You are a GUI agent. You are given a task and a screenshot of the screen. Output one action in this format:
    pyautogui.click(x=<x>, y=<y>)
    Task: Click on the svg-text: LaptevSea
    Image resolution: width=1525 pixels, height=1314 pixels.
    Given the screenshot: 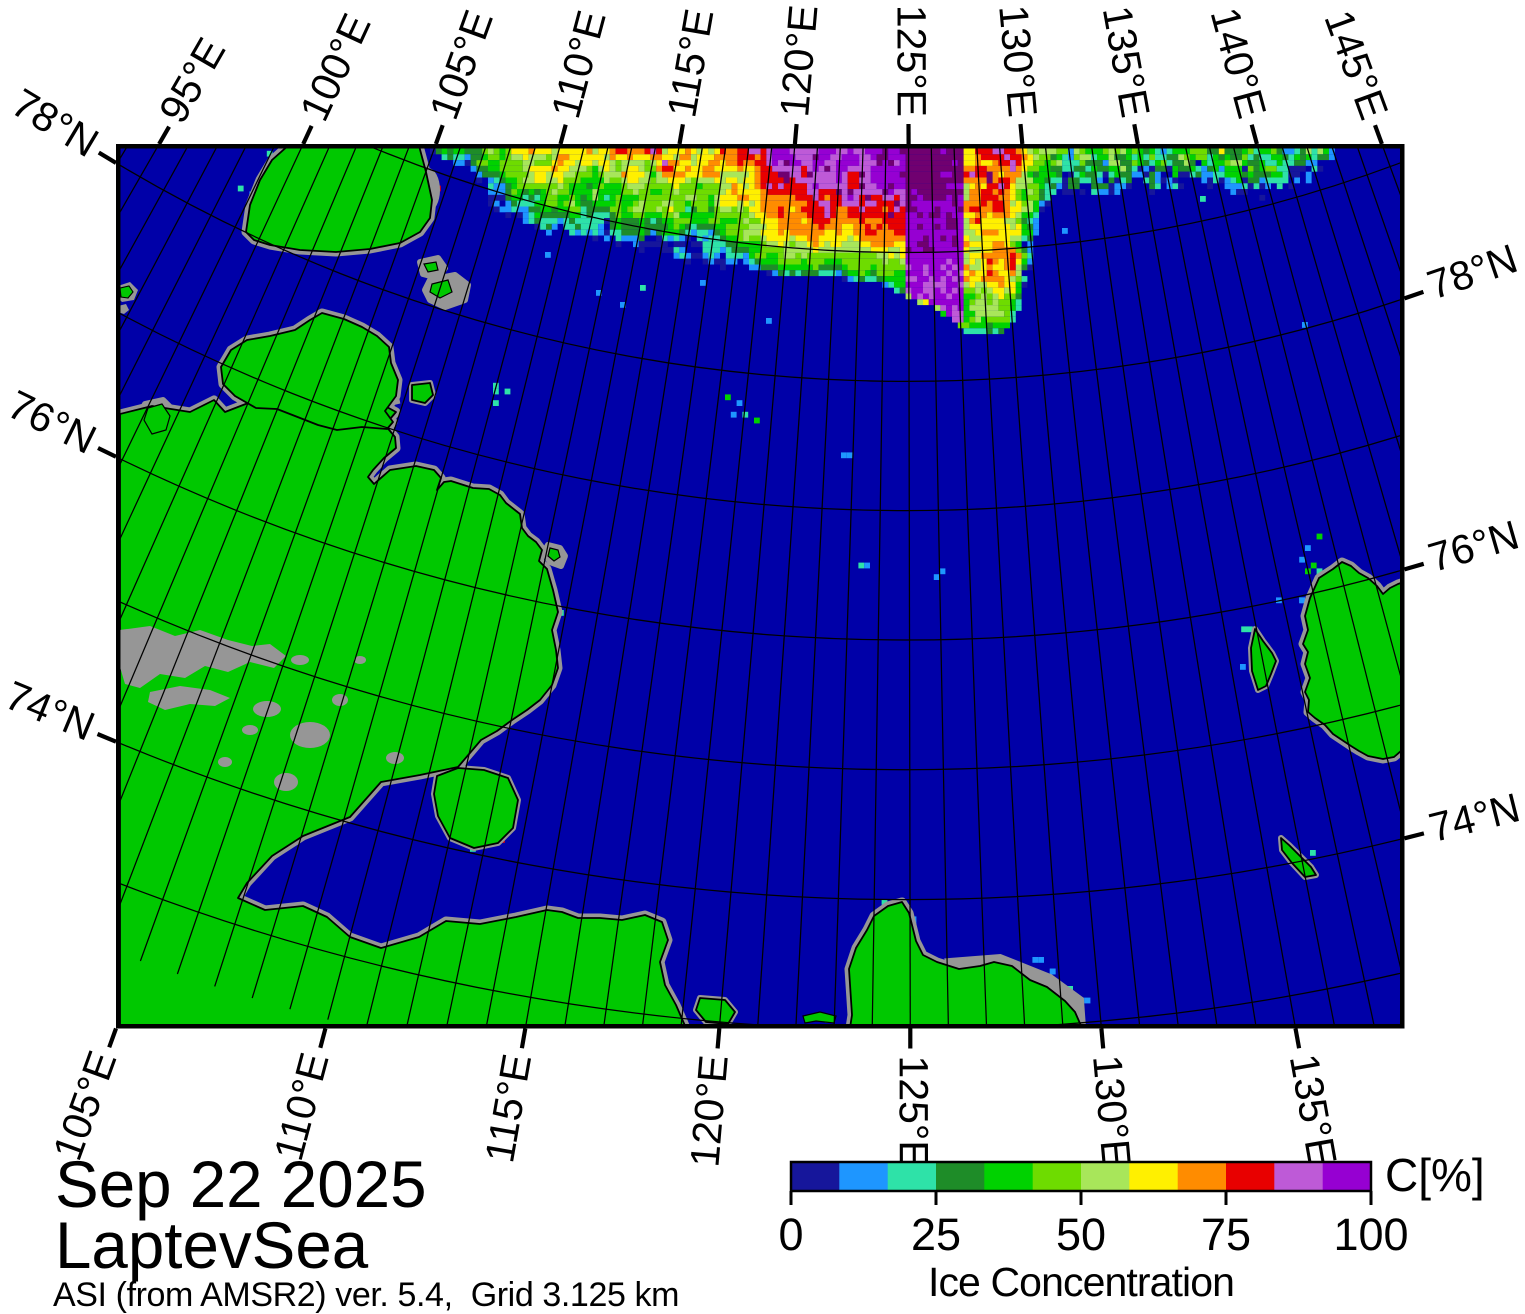 What is the action you would take?
    pyautogui.click(x=212, y=1245)
    